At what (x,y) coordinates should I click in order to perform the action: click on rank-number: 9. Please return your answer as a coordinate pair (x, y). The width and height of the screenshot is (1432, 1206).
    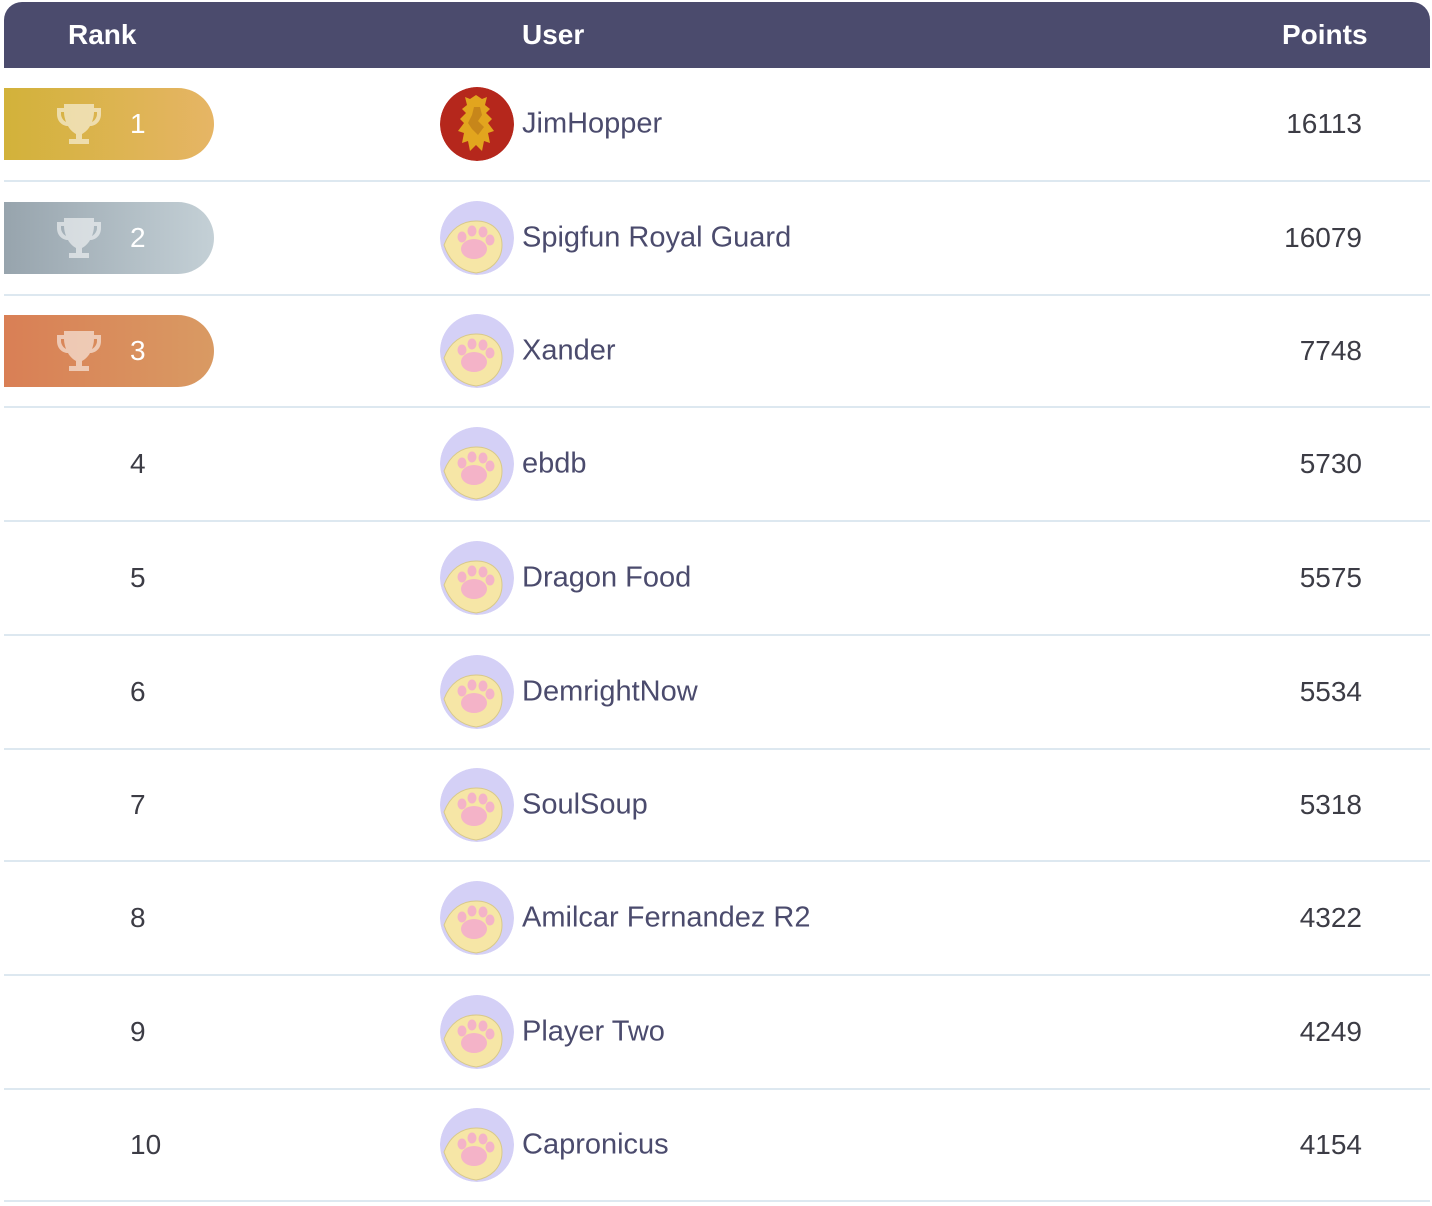
    Looking at the image, I should click on (138, 1031).